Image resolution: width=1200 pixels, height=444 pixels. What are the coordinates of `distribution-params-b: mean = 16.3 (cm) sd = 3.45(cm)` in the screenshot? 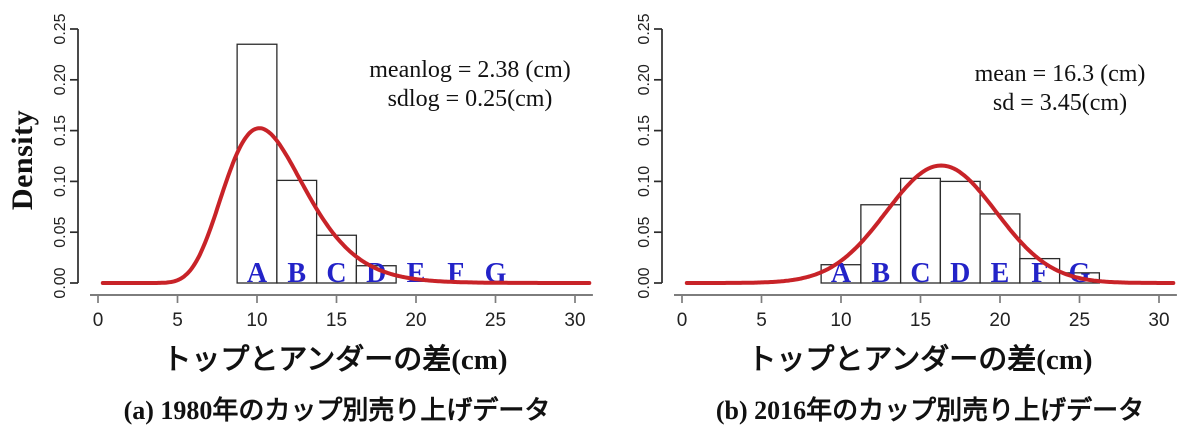 It's located at (1045, 89).